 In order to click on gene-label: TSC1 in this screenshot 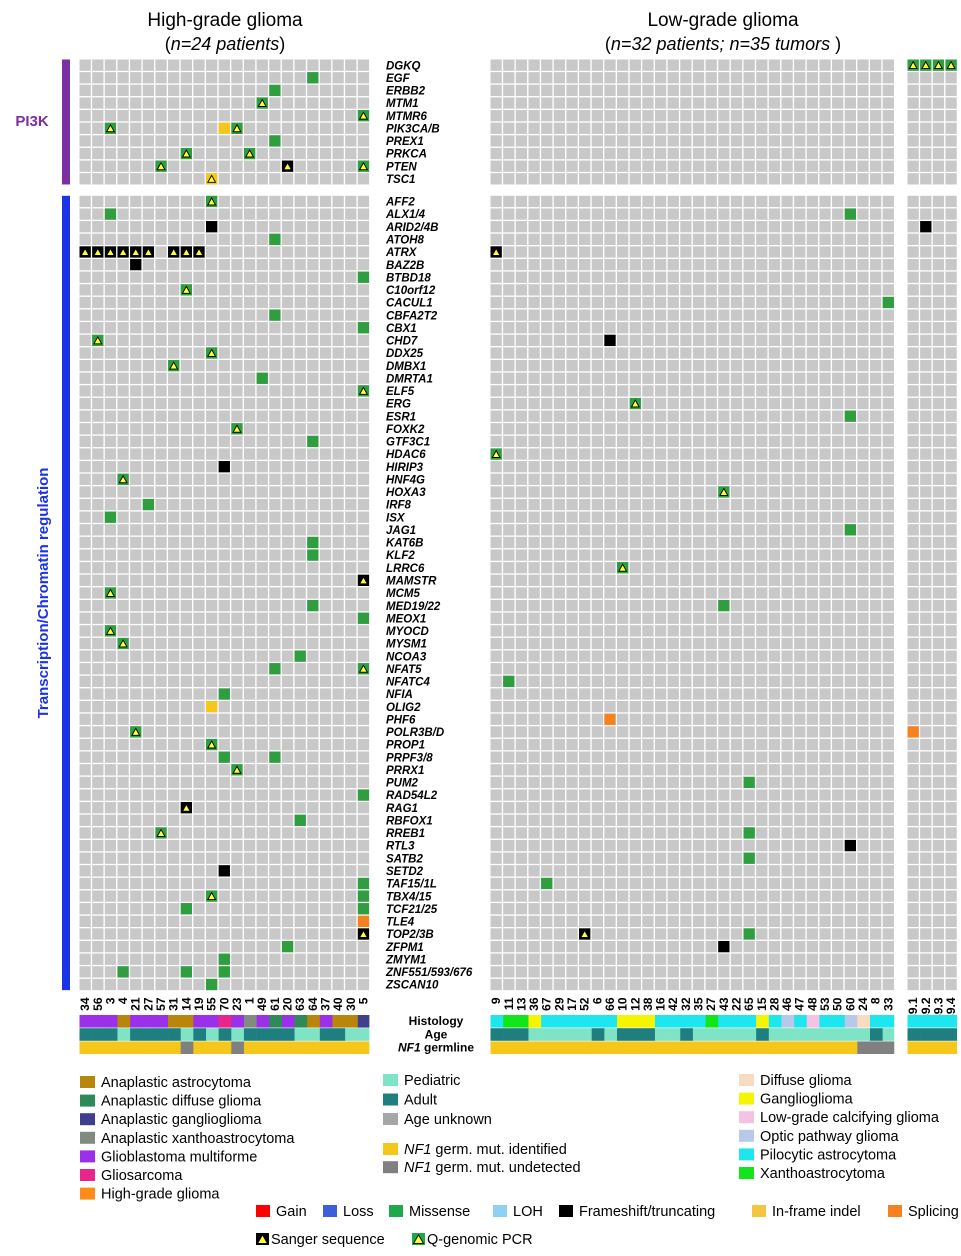, I will do `click(400, 180)`.